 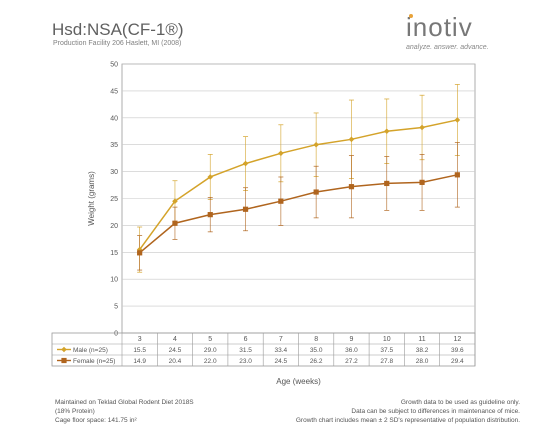 What do you see at coordinates (116, 307) in the screenshot?
I see `y-tick-label: 5` at bounding box center [116, 307].